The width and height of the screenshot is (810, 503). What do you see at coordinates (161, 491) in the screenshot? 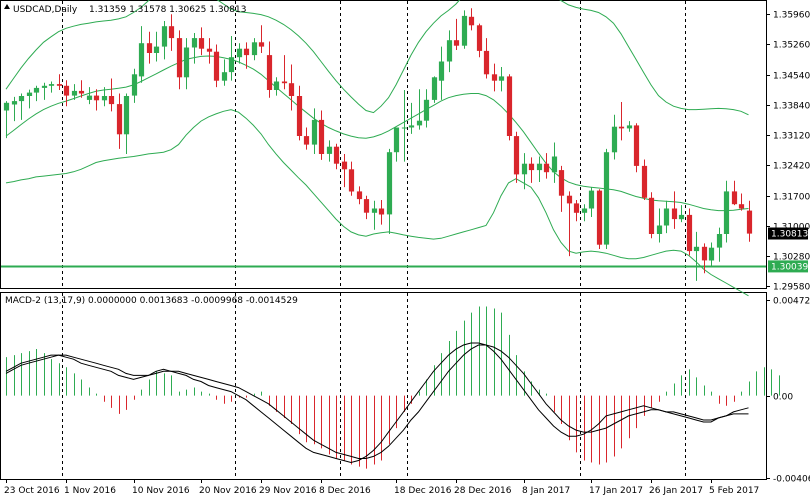
I see `time-tick-label: 10 Nov 2016` at bounding box center [161, 491].